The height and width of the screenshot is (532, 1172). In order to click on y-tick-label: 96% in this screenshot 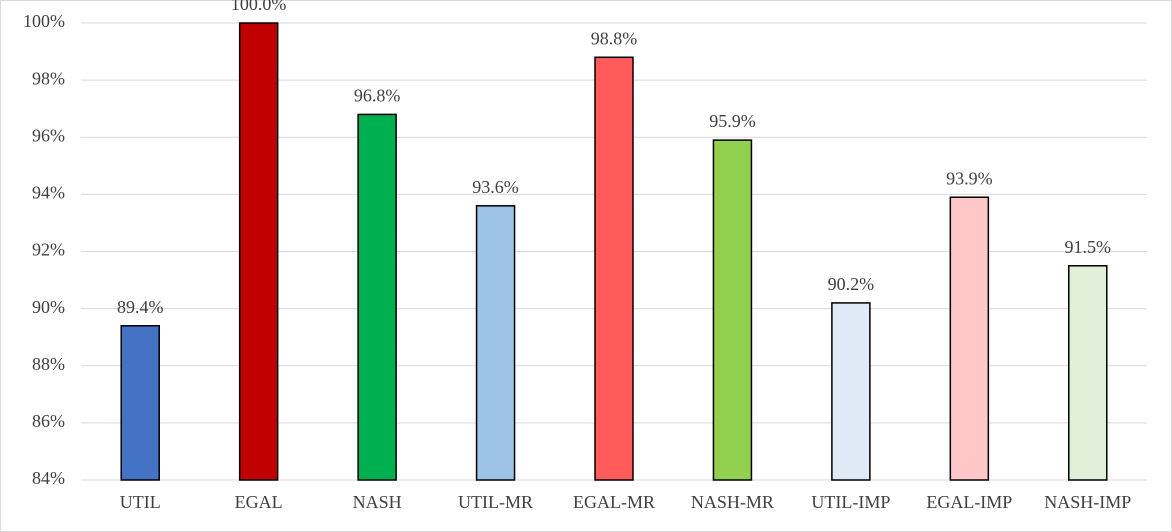, I will do `click(48, 135)`.